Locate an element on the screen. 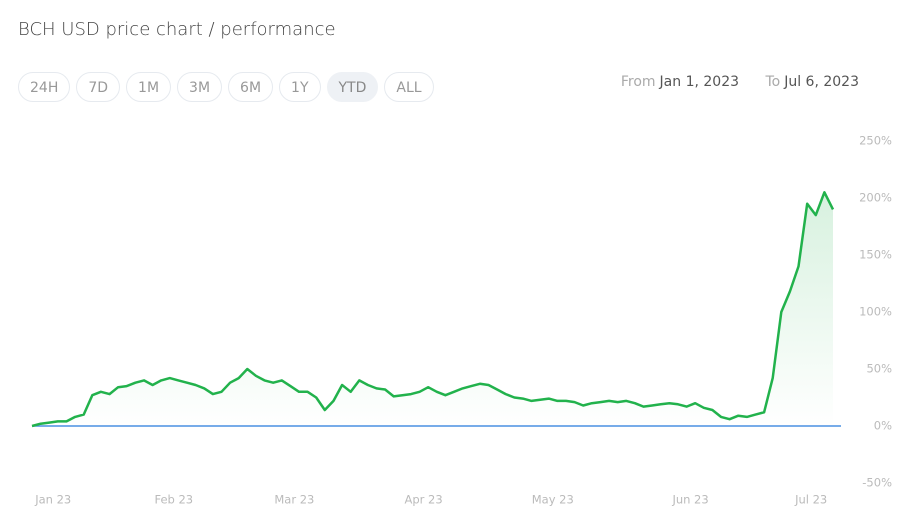  date-range: From Jan 1, 2023 To Jul 6, 2023 is located at coordinates (740, 82).